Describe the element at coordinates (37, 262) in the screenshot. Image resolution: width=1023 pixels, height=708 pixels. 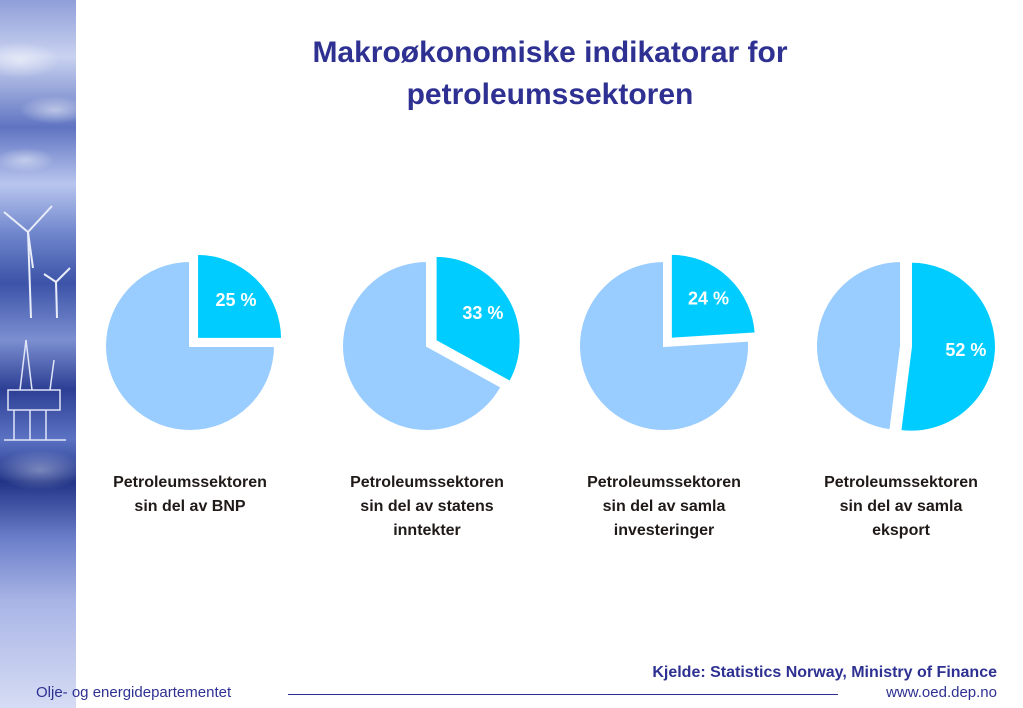
I see `wind-turbine-icon` at that location.